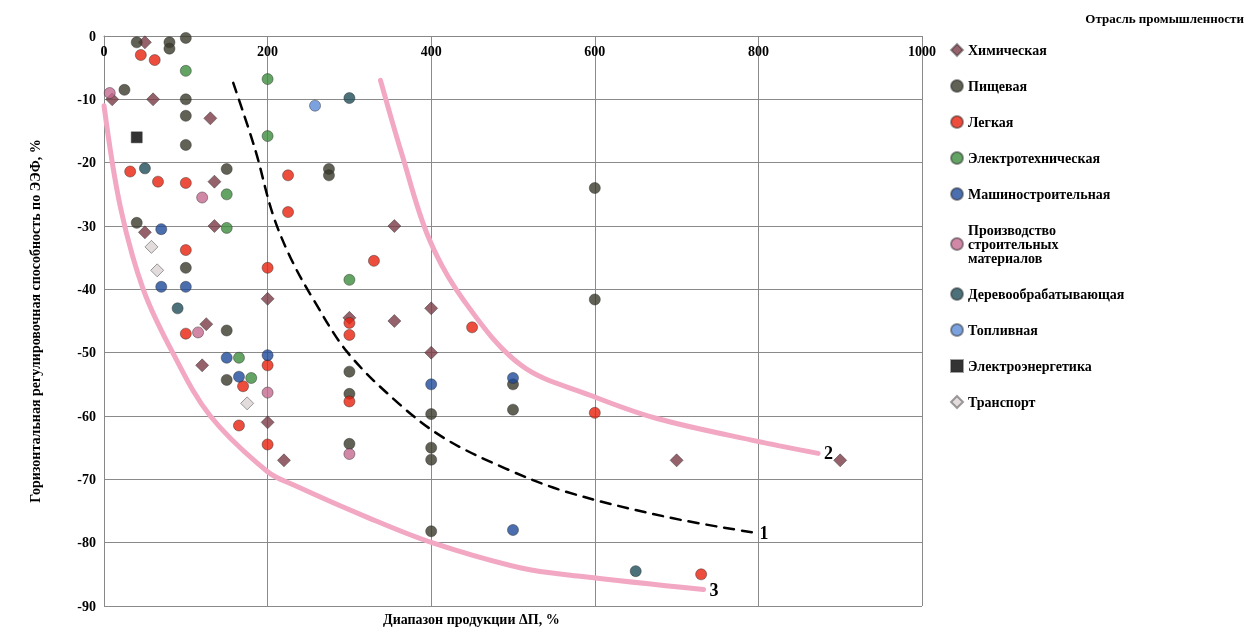 The width and height of the screenshot is (1252, 635). What do you see at coordinates (922, 51) in the screenshot?
I see `x-tick-label: 1000` at bounding box center [922, 51].